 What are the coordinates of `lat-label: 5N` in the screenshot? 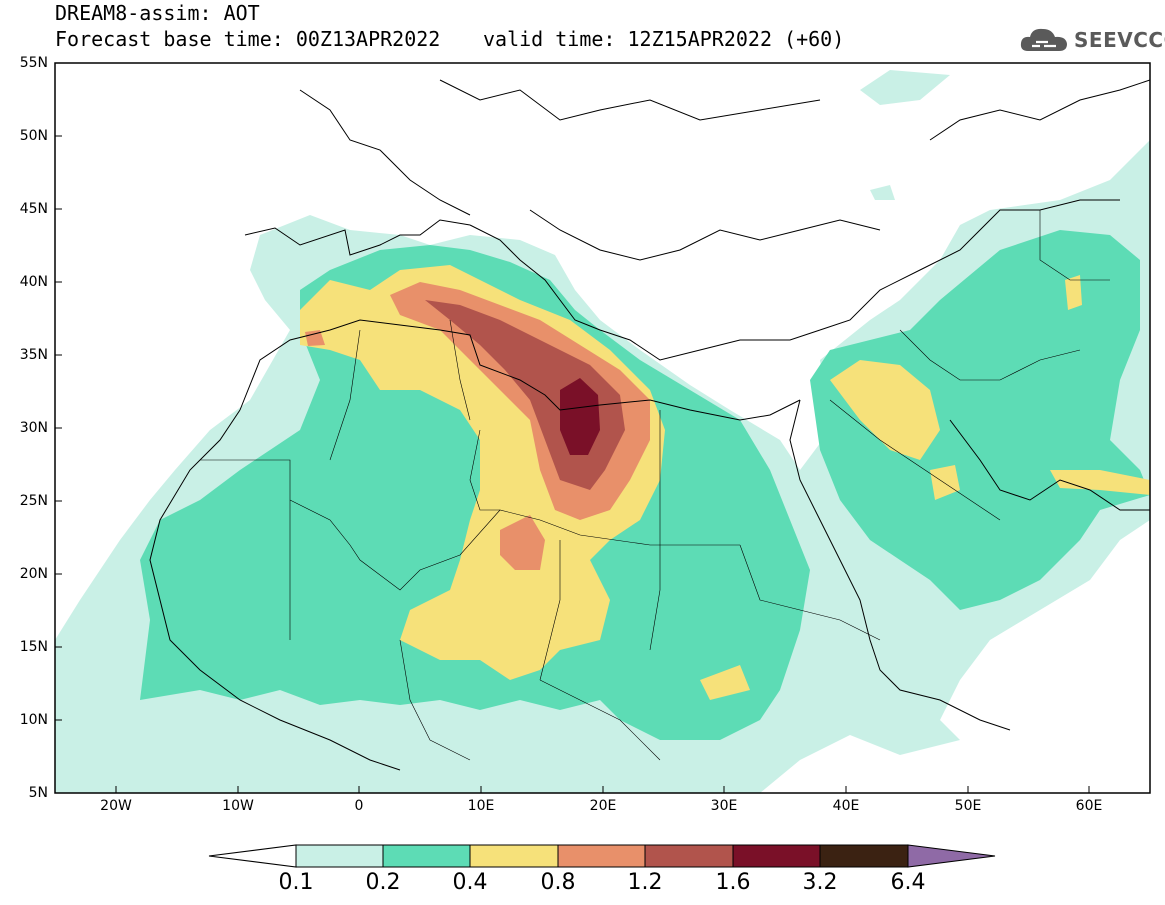 It's located at (38, 793).